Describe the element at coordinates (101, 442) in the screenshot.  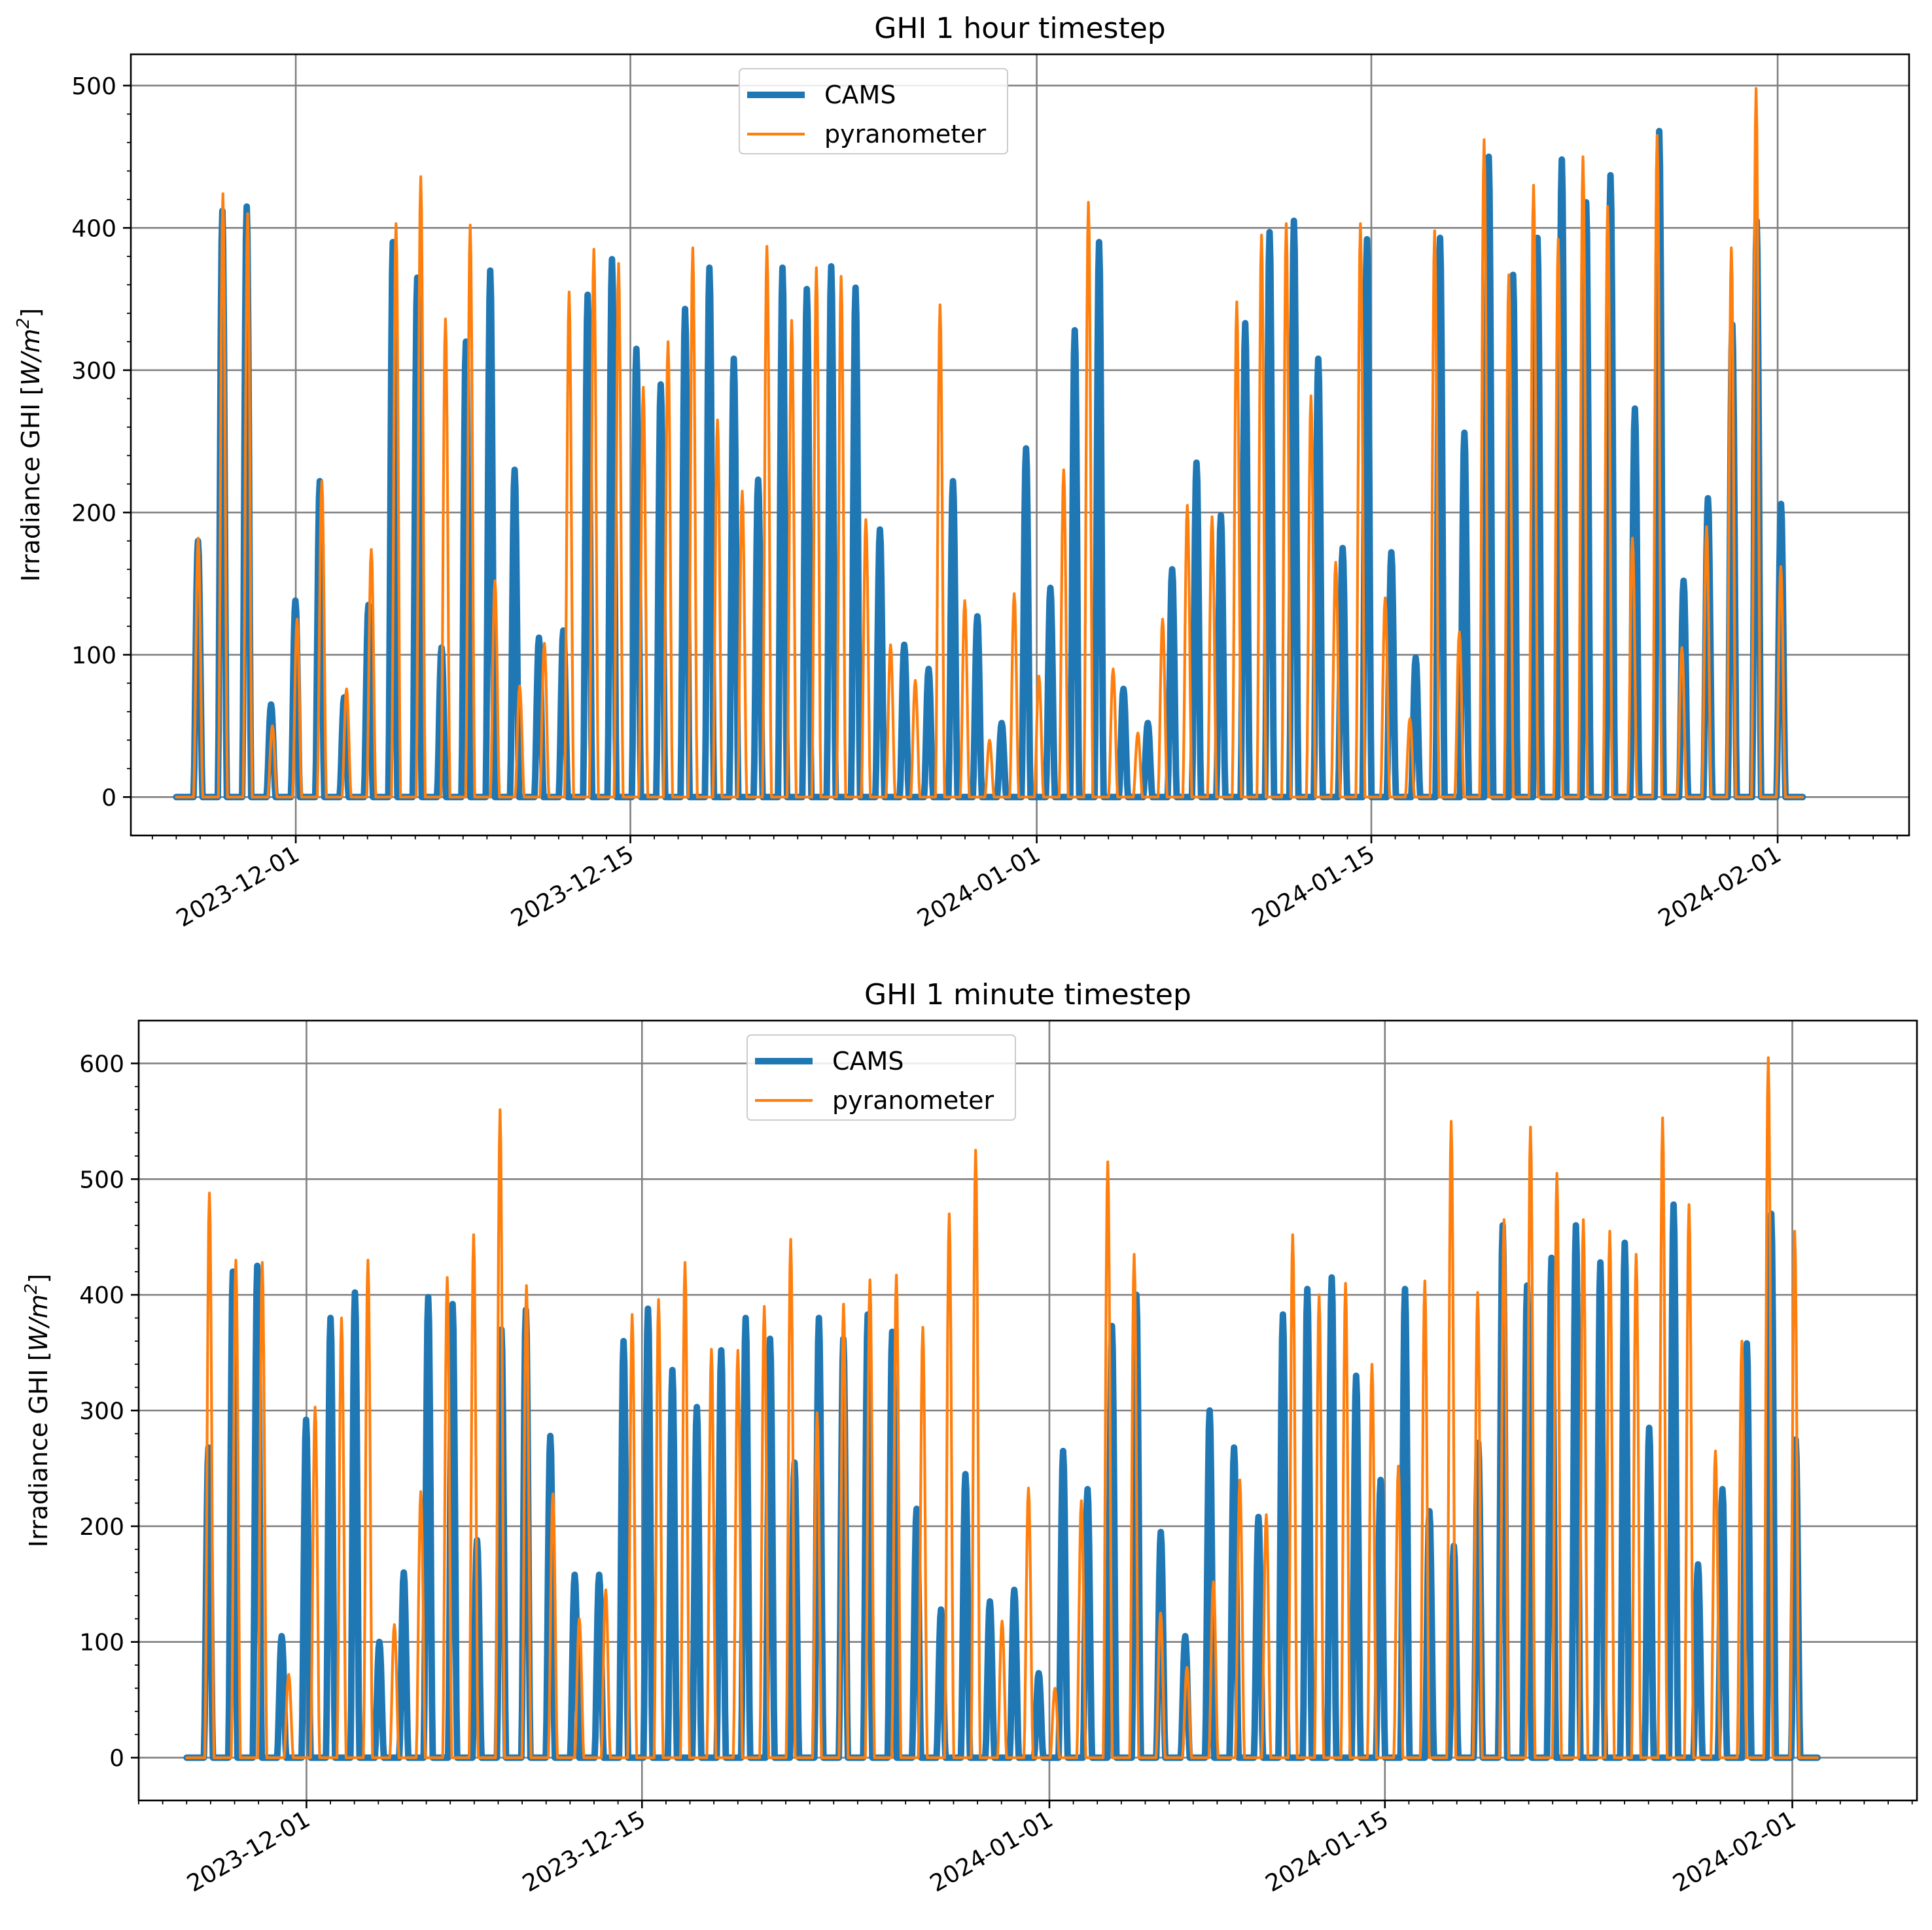
I see `y-axis: 0 100 200 300 400 500` at that location.